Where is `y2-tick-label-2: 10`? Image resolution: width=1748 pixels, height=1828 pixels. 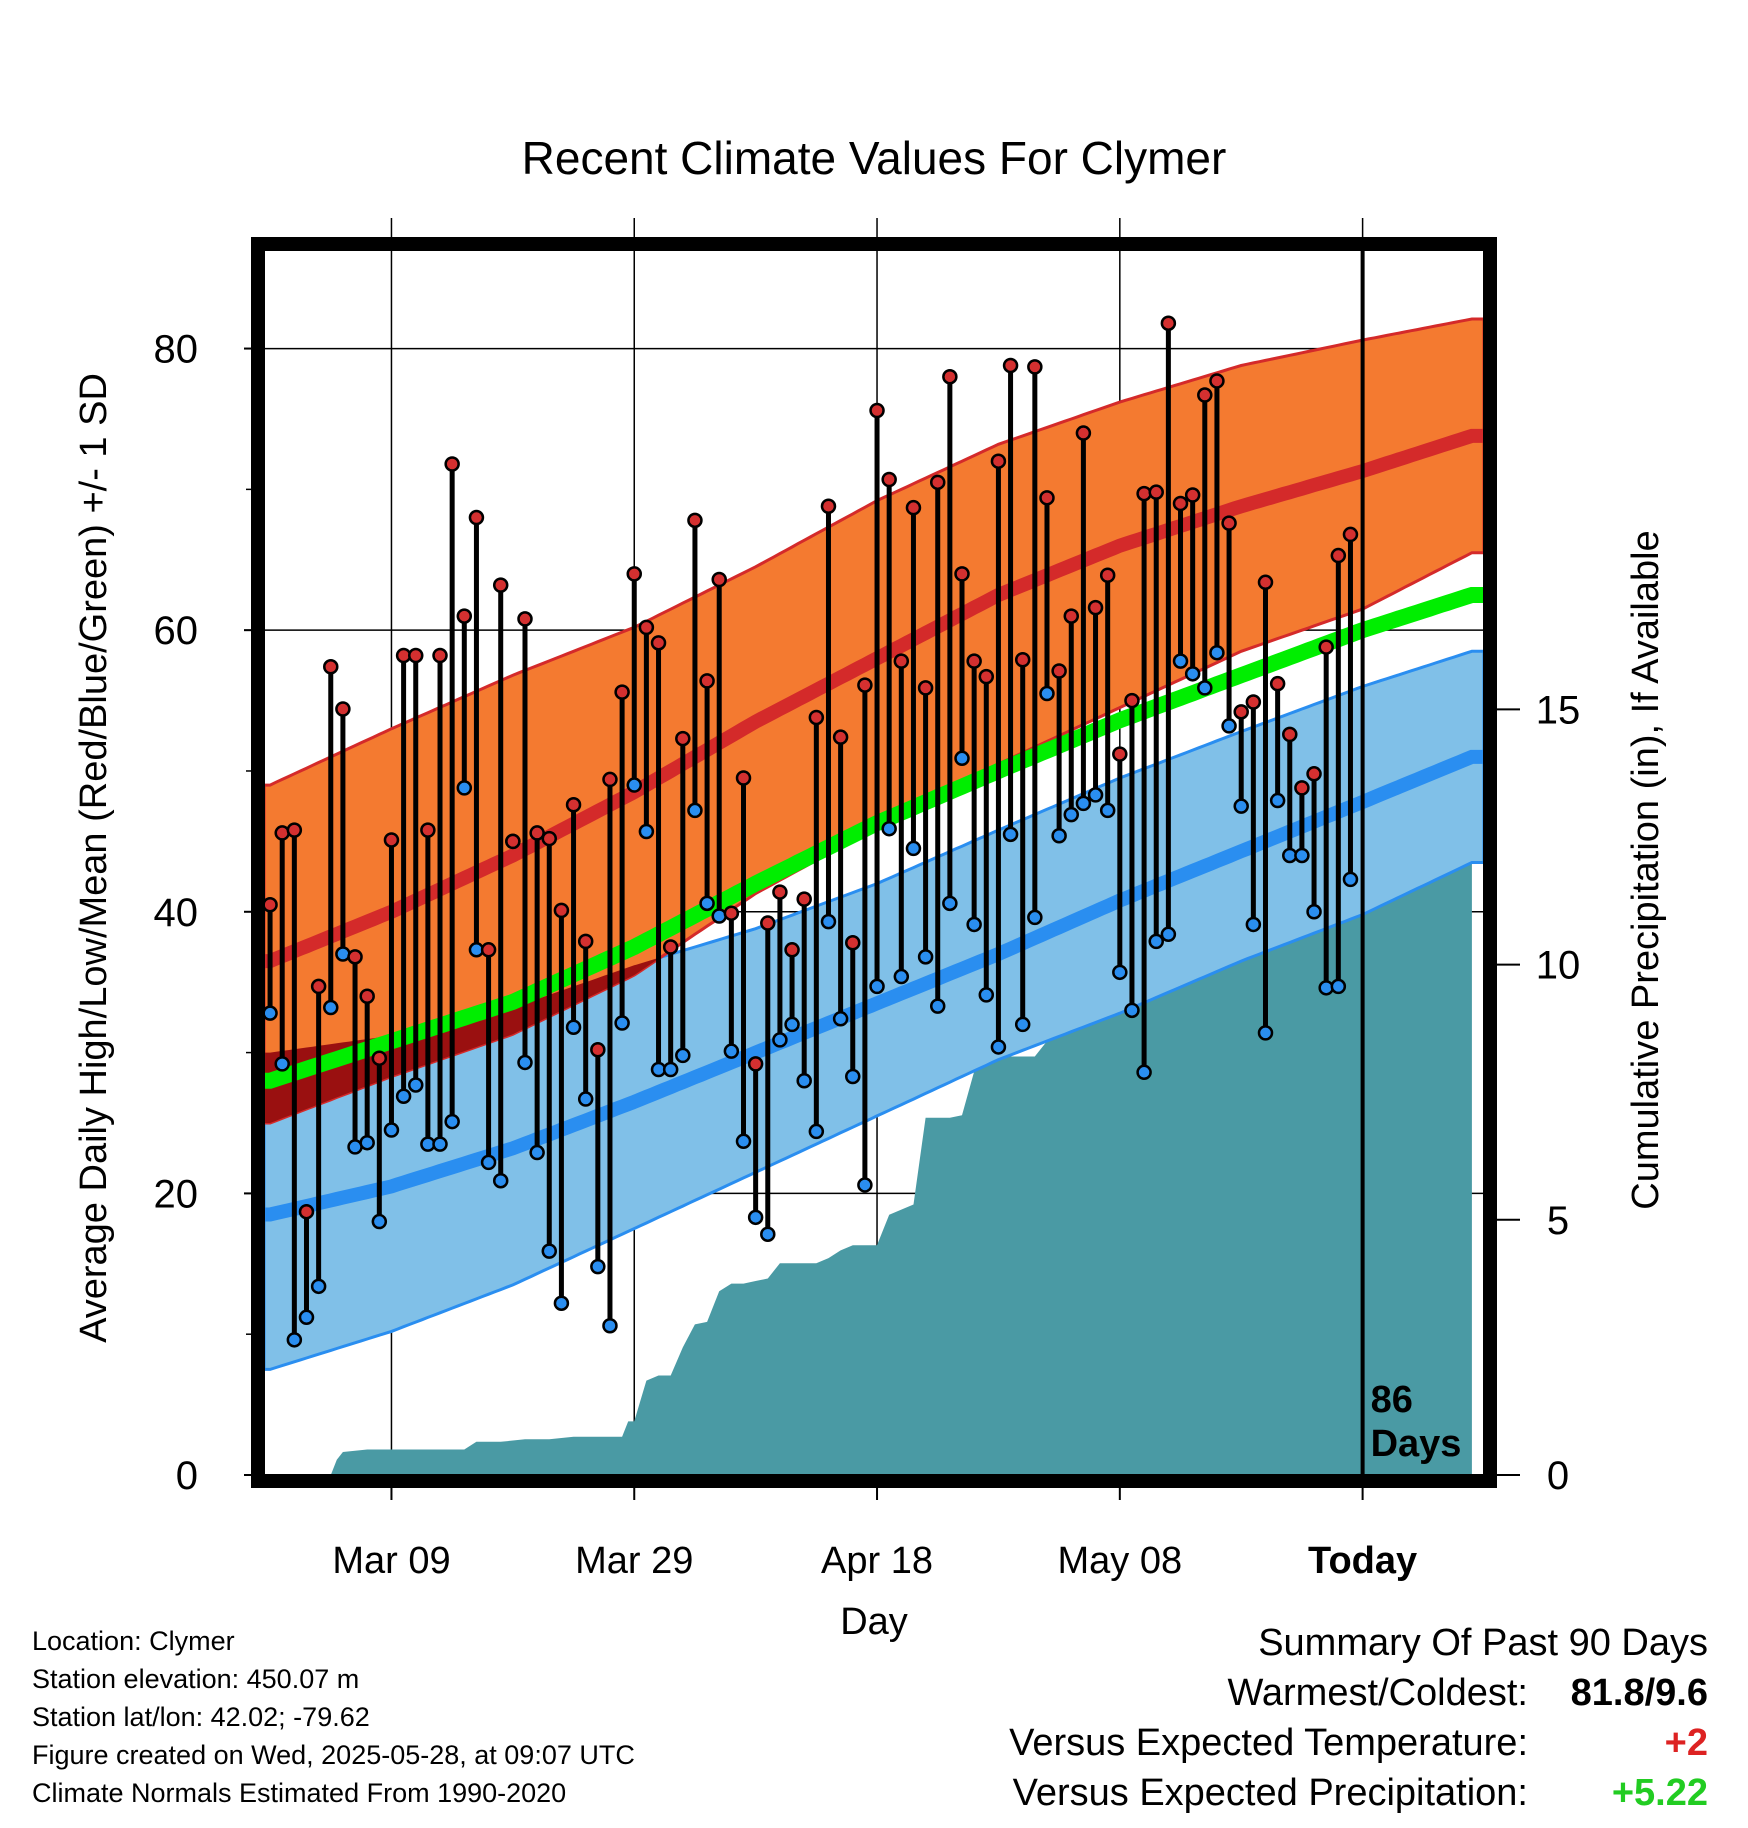
y2-tick-label-2: 10 is located at coordinates (1558, 966).